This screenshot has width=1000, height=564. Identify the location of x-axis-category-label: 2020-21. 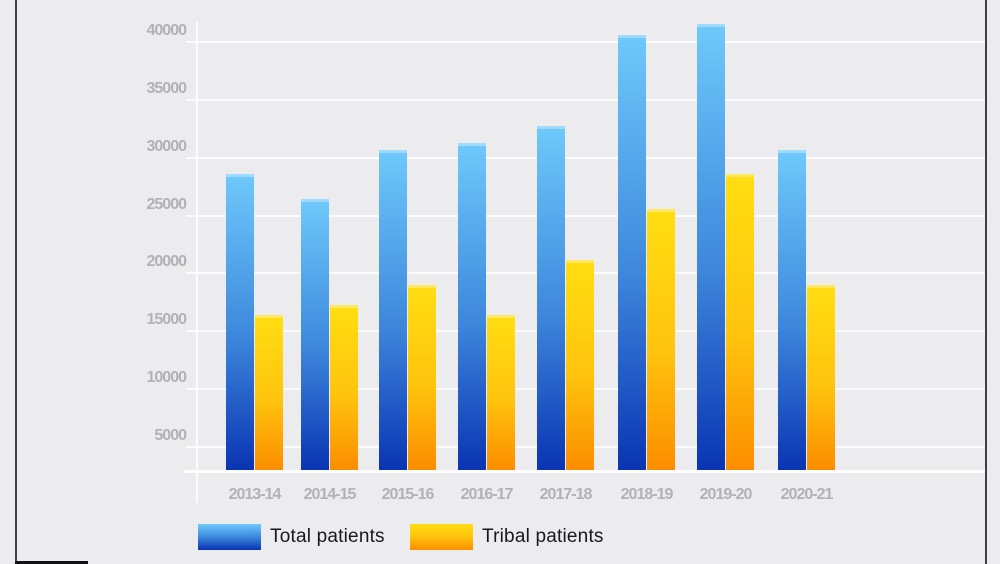
(807, 494).